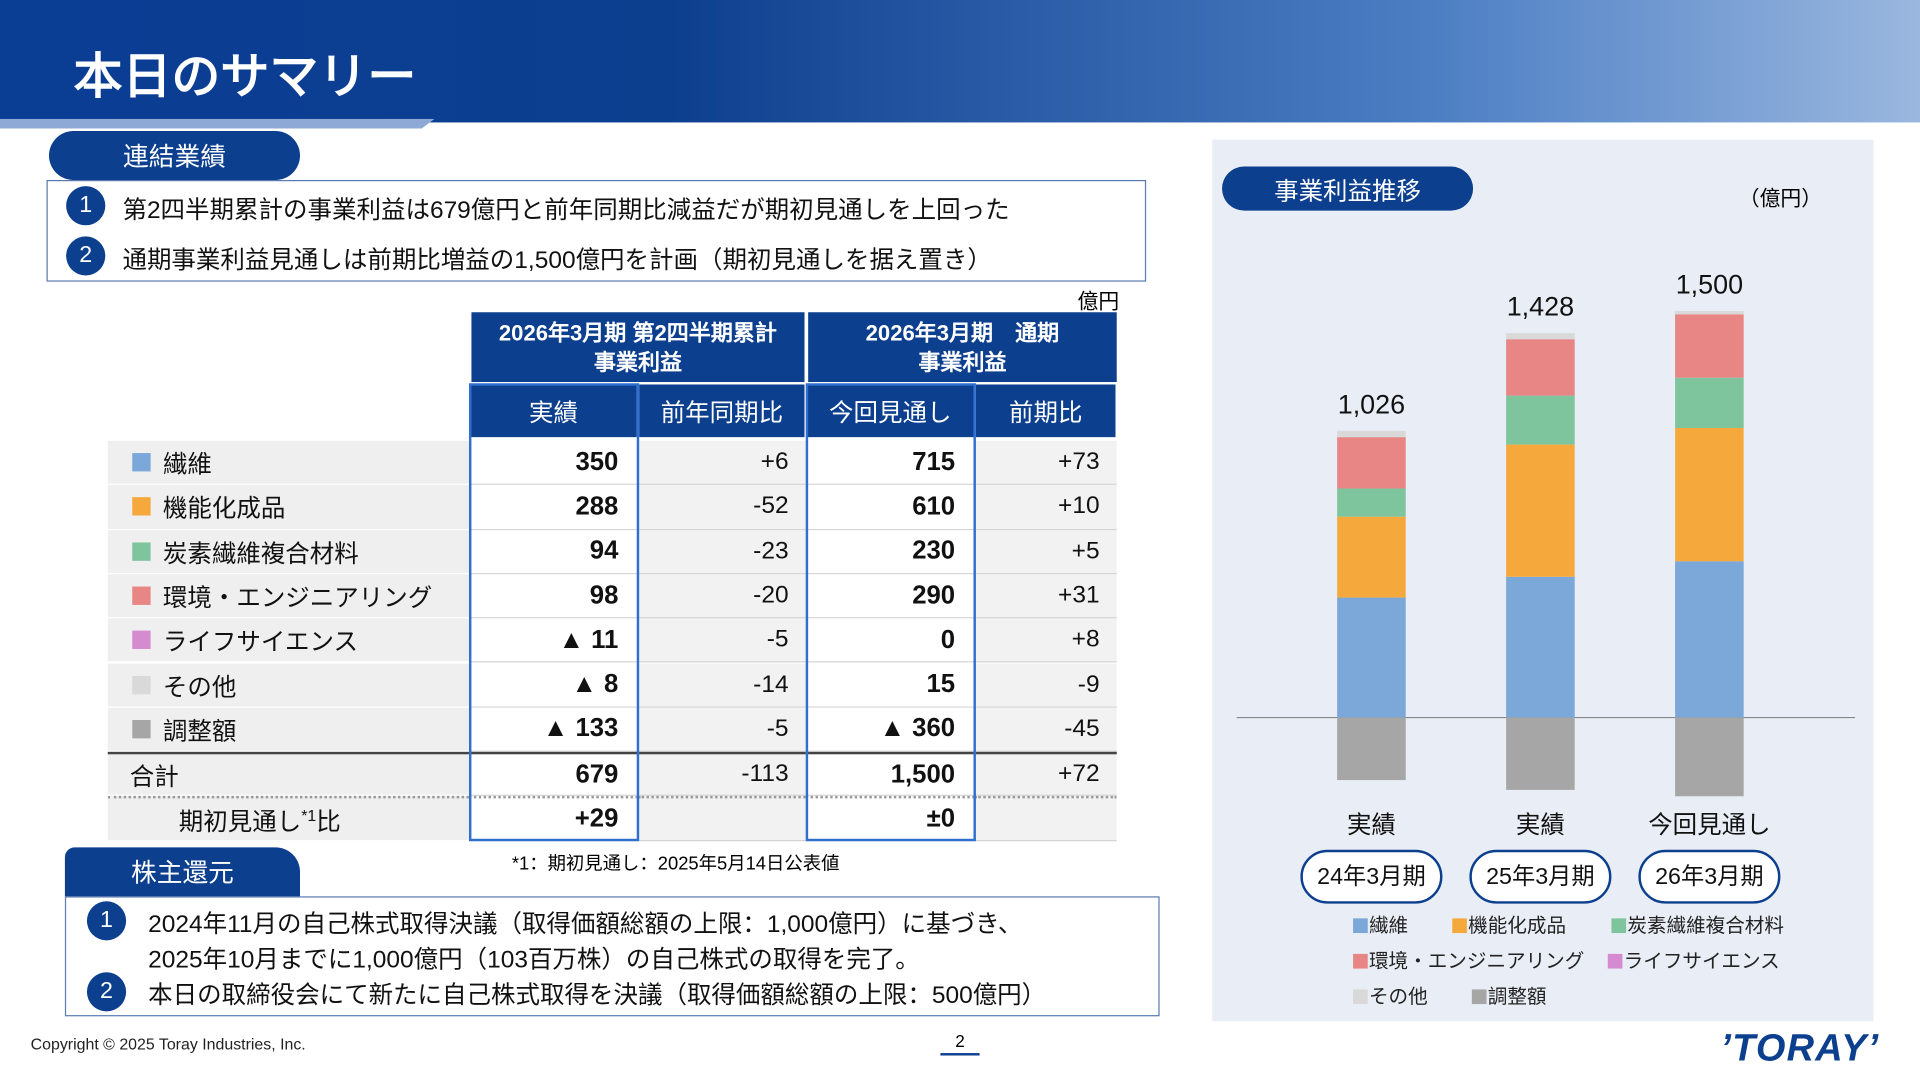  I want to click on x-tick-label: 24年3月期, so click(1371, 876).